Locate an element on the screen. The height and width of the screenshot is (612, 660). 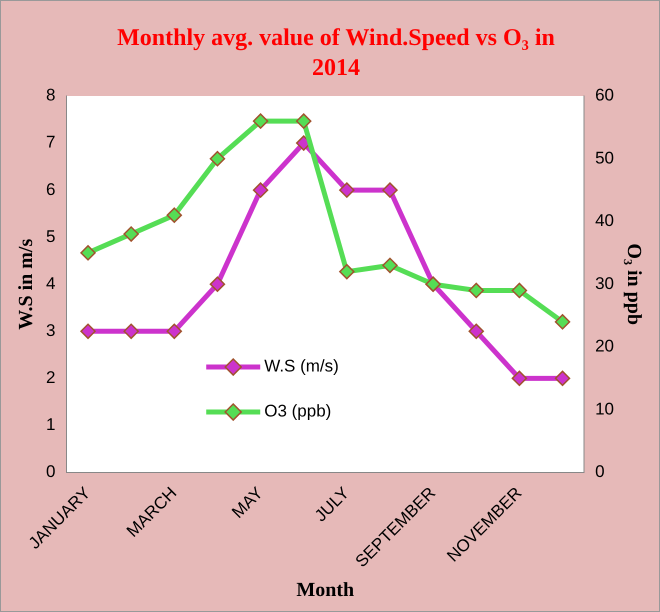
y-tick-label: 6 is located at coordinates (51, 189).